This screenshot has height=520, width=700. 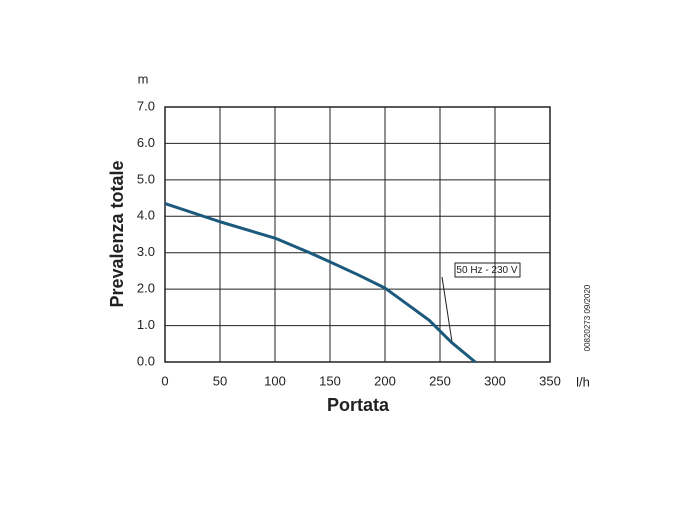 I want to click on x-tick-label: 350, so click(x=550, y=380).